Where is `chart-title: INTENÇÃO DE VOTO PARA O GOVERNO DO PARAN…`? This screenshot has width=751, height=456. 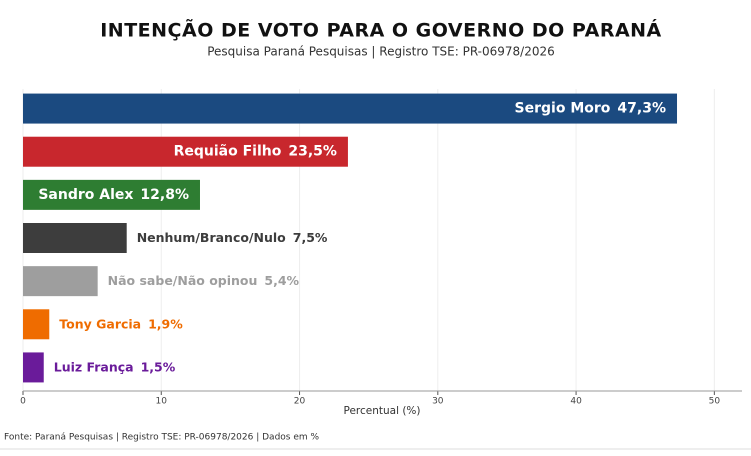
chart-title: INTENÇÃO DE VOTO PARA O GOVERNO DO PARAN… is located at coordinates (381, 30).